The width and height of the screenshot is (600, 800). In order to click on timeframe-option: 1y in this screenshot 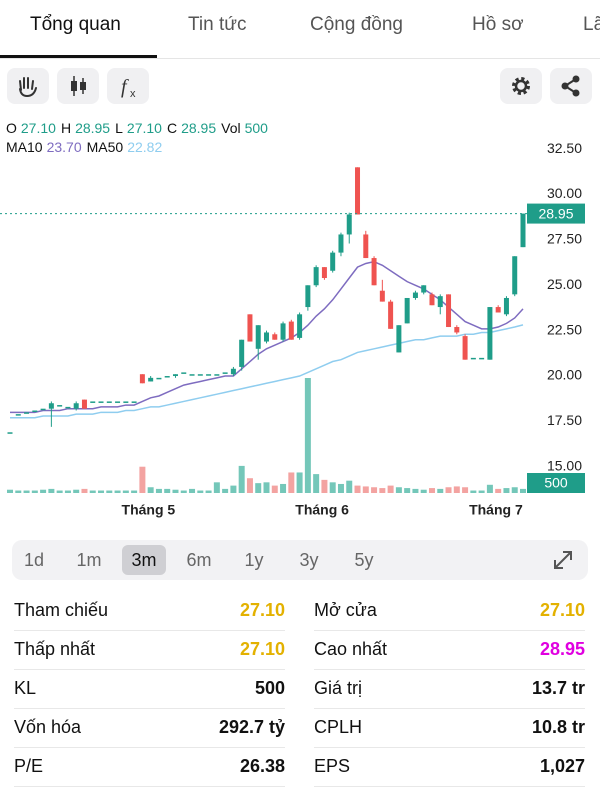, I will do `click(254, 560)`.